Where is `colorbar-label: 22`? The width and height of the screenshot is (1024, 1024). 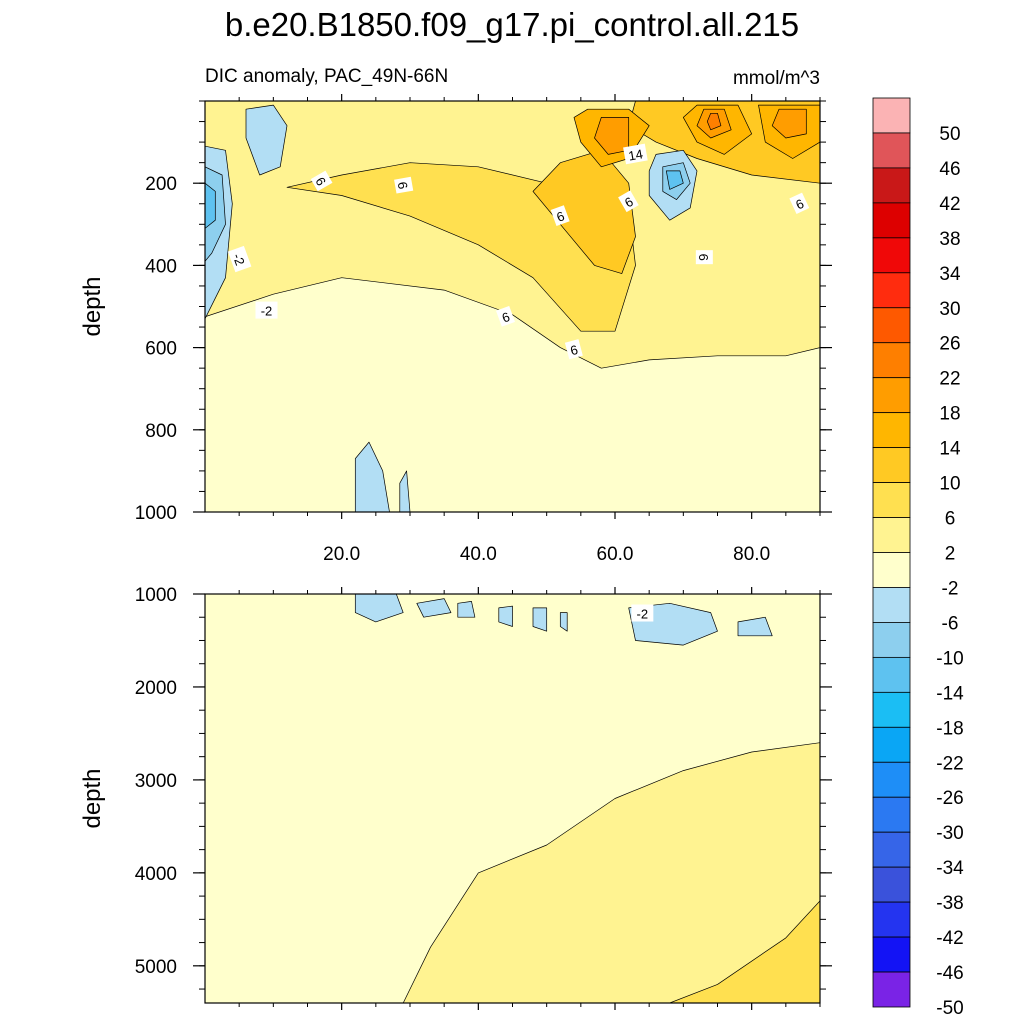 colorbar-label: 22 is located at coordinates (949, 379).